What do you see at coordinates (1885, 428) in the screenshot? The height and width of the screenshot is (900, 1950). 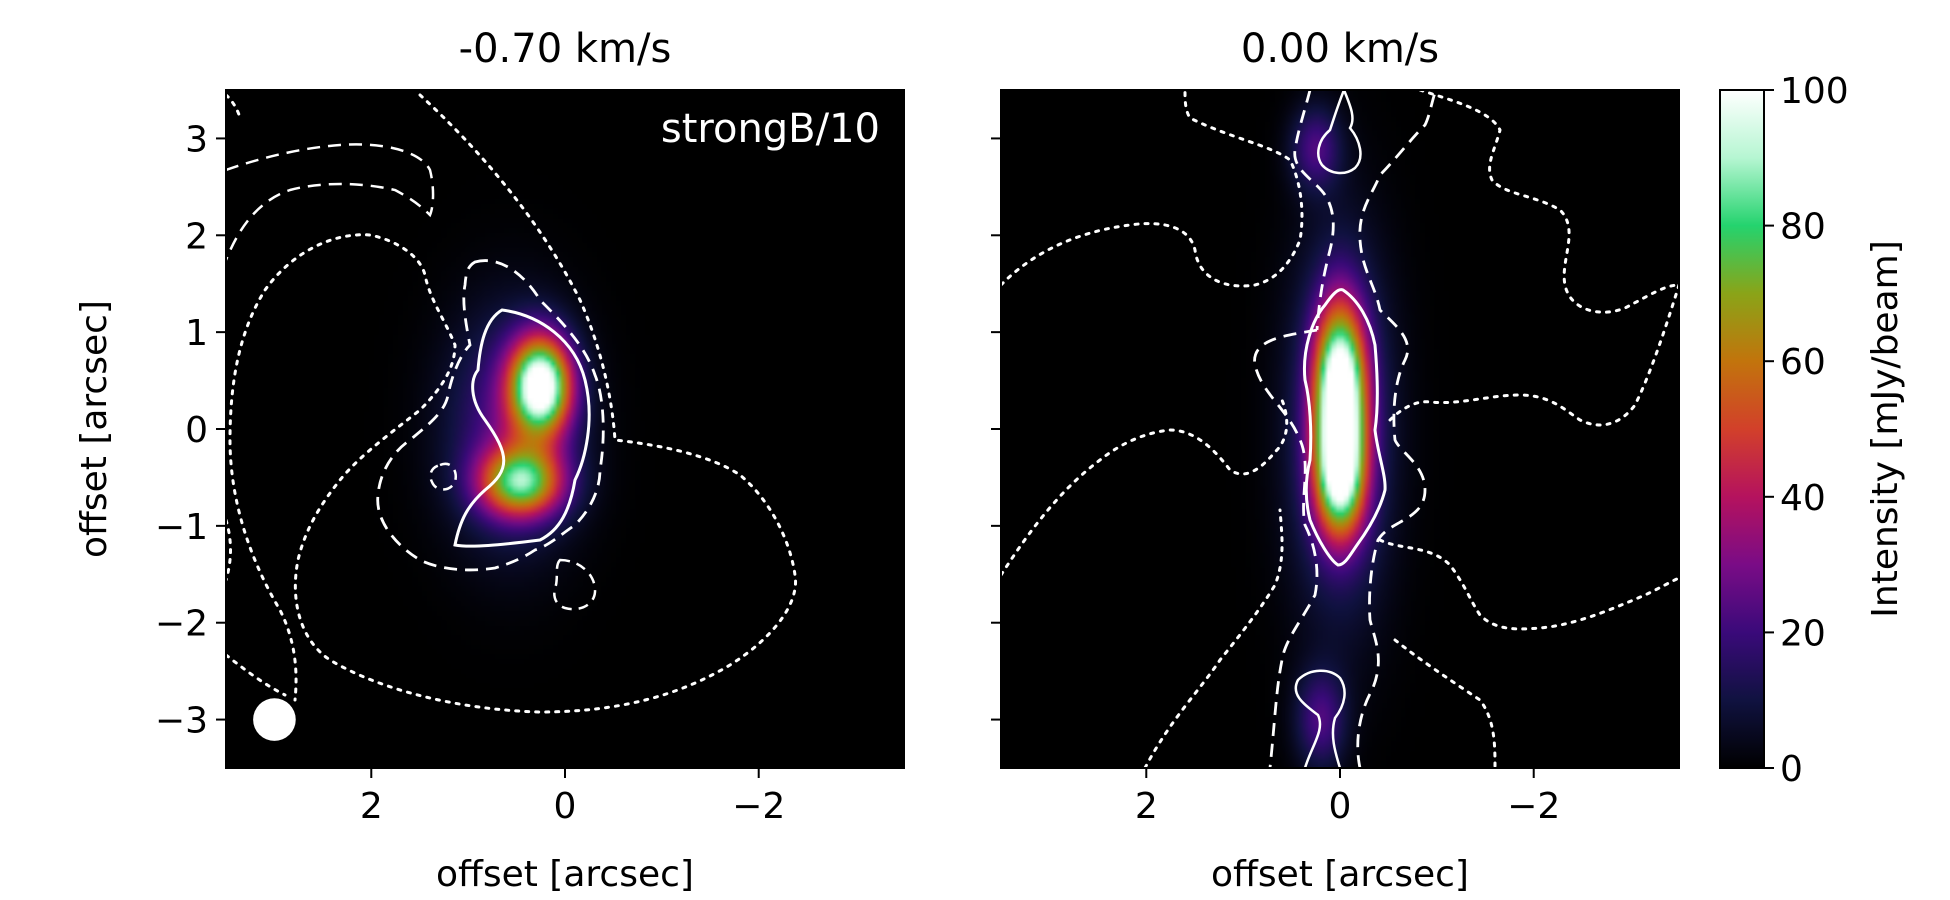 I see `colorbar-label: Intensity [mJy/beam]` at bounding box center [1885, 428].